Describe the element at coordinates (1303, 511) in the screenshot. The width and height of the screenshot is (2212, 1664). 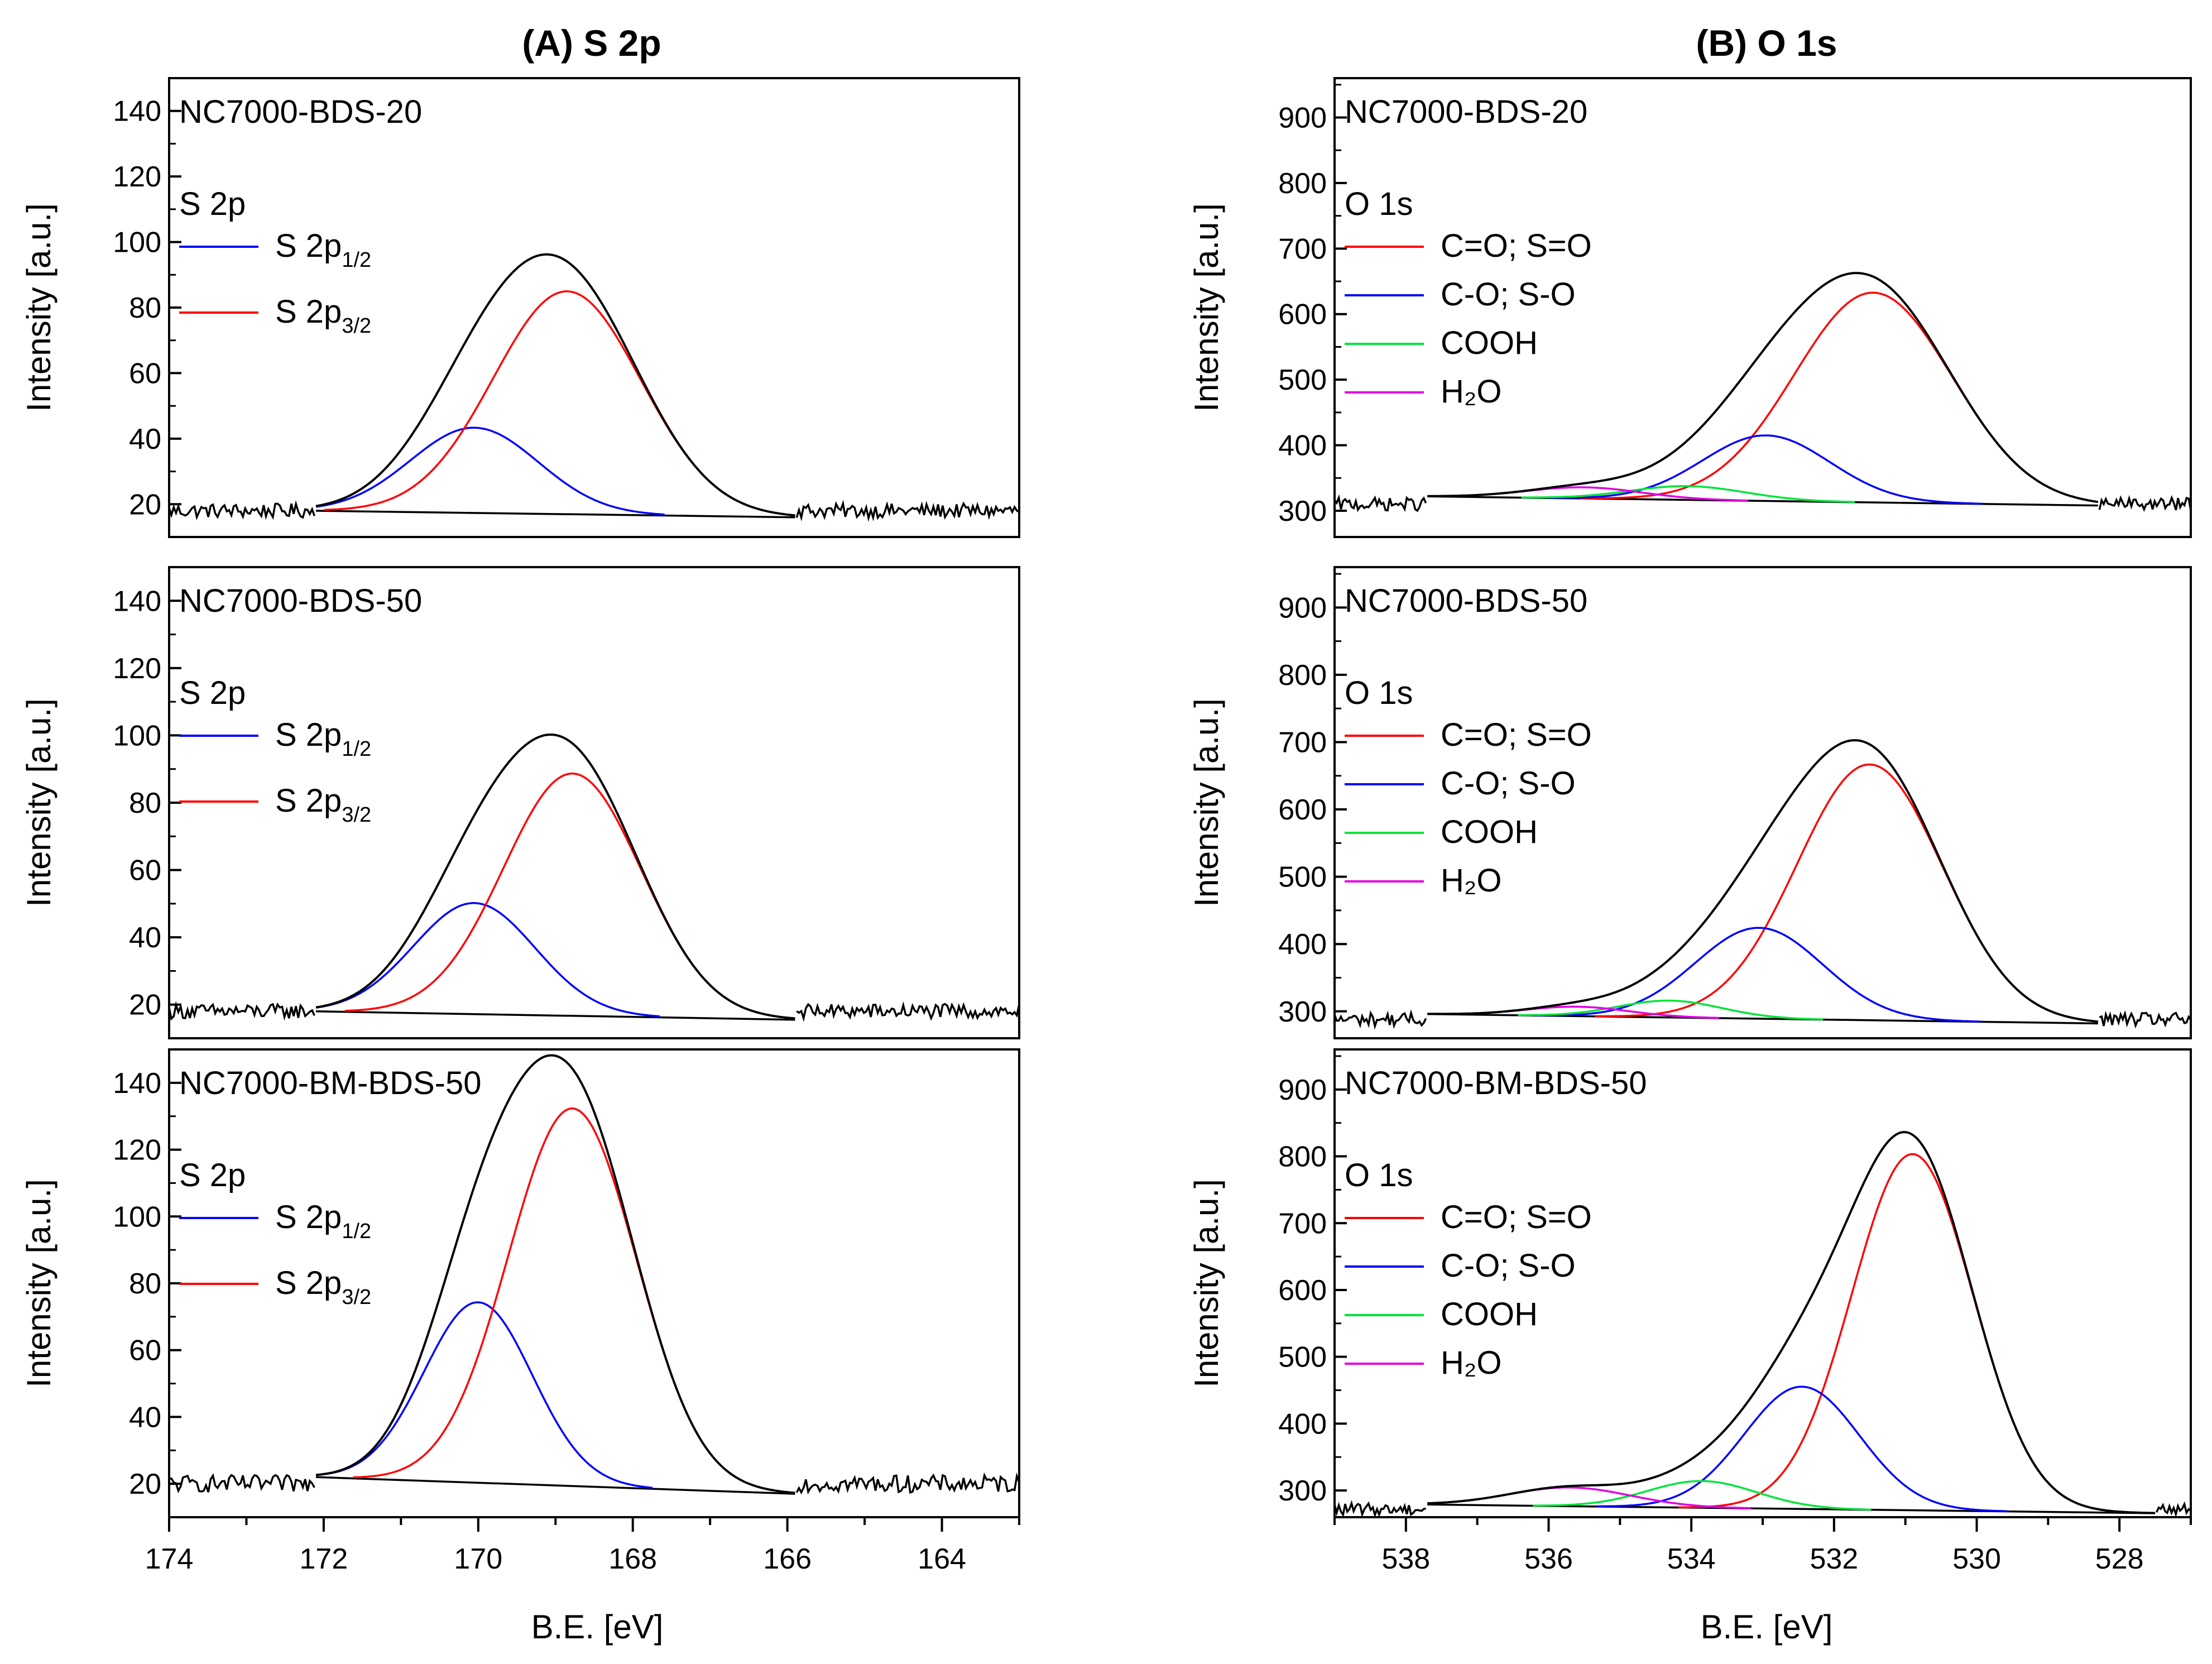
I see `y-tick-label: 300` at that location.